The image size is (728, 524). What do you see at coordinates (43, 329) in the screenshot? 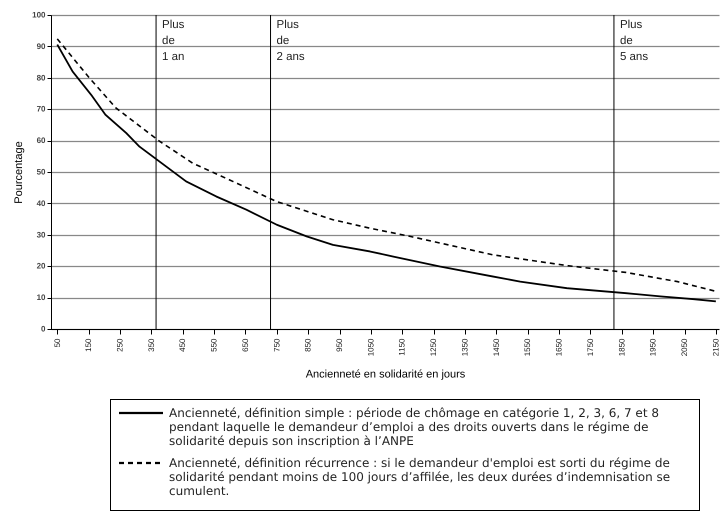
I see `y-tick-label: 0` at bounding box center [43, 329].